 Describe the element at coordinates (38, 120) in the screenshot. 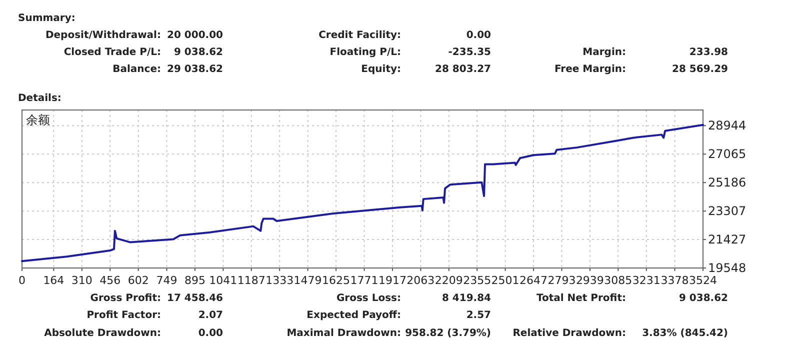

I see `title: 余额` at that location.